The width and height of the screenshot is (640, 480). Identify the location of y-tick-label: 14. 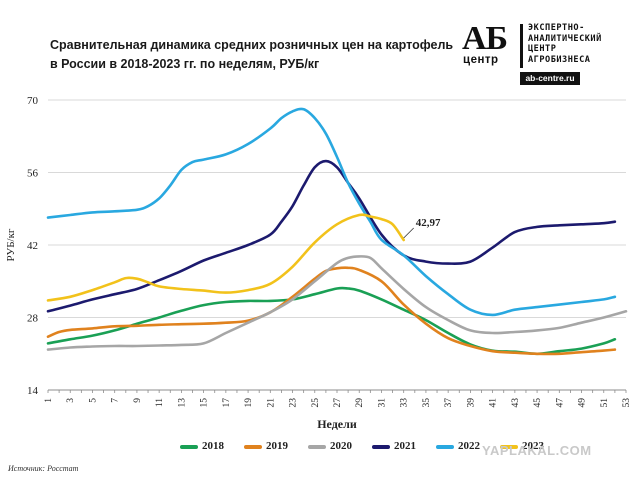
(33, 391).